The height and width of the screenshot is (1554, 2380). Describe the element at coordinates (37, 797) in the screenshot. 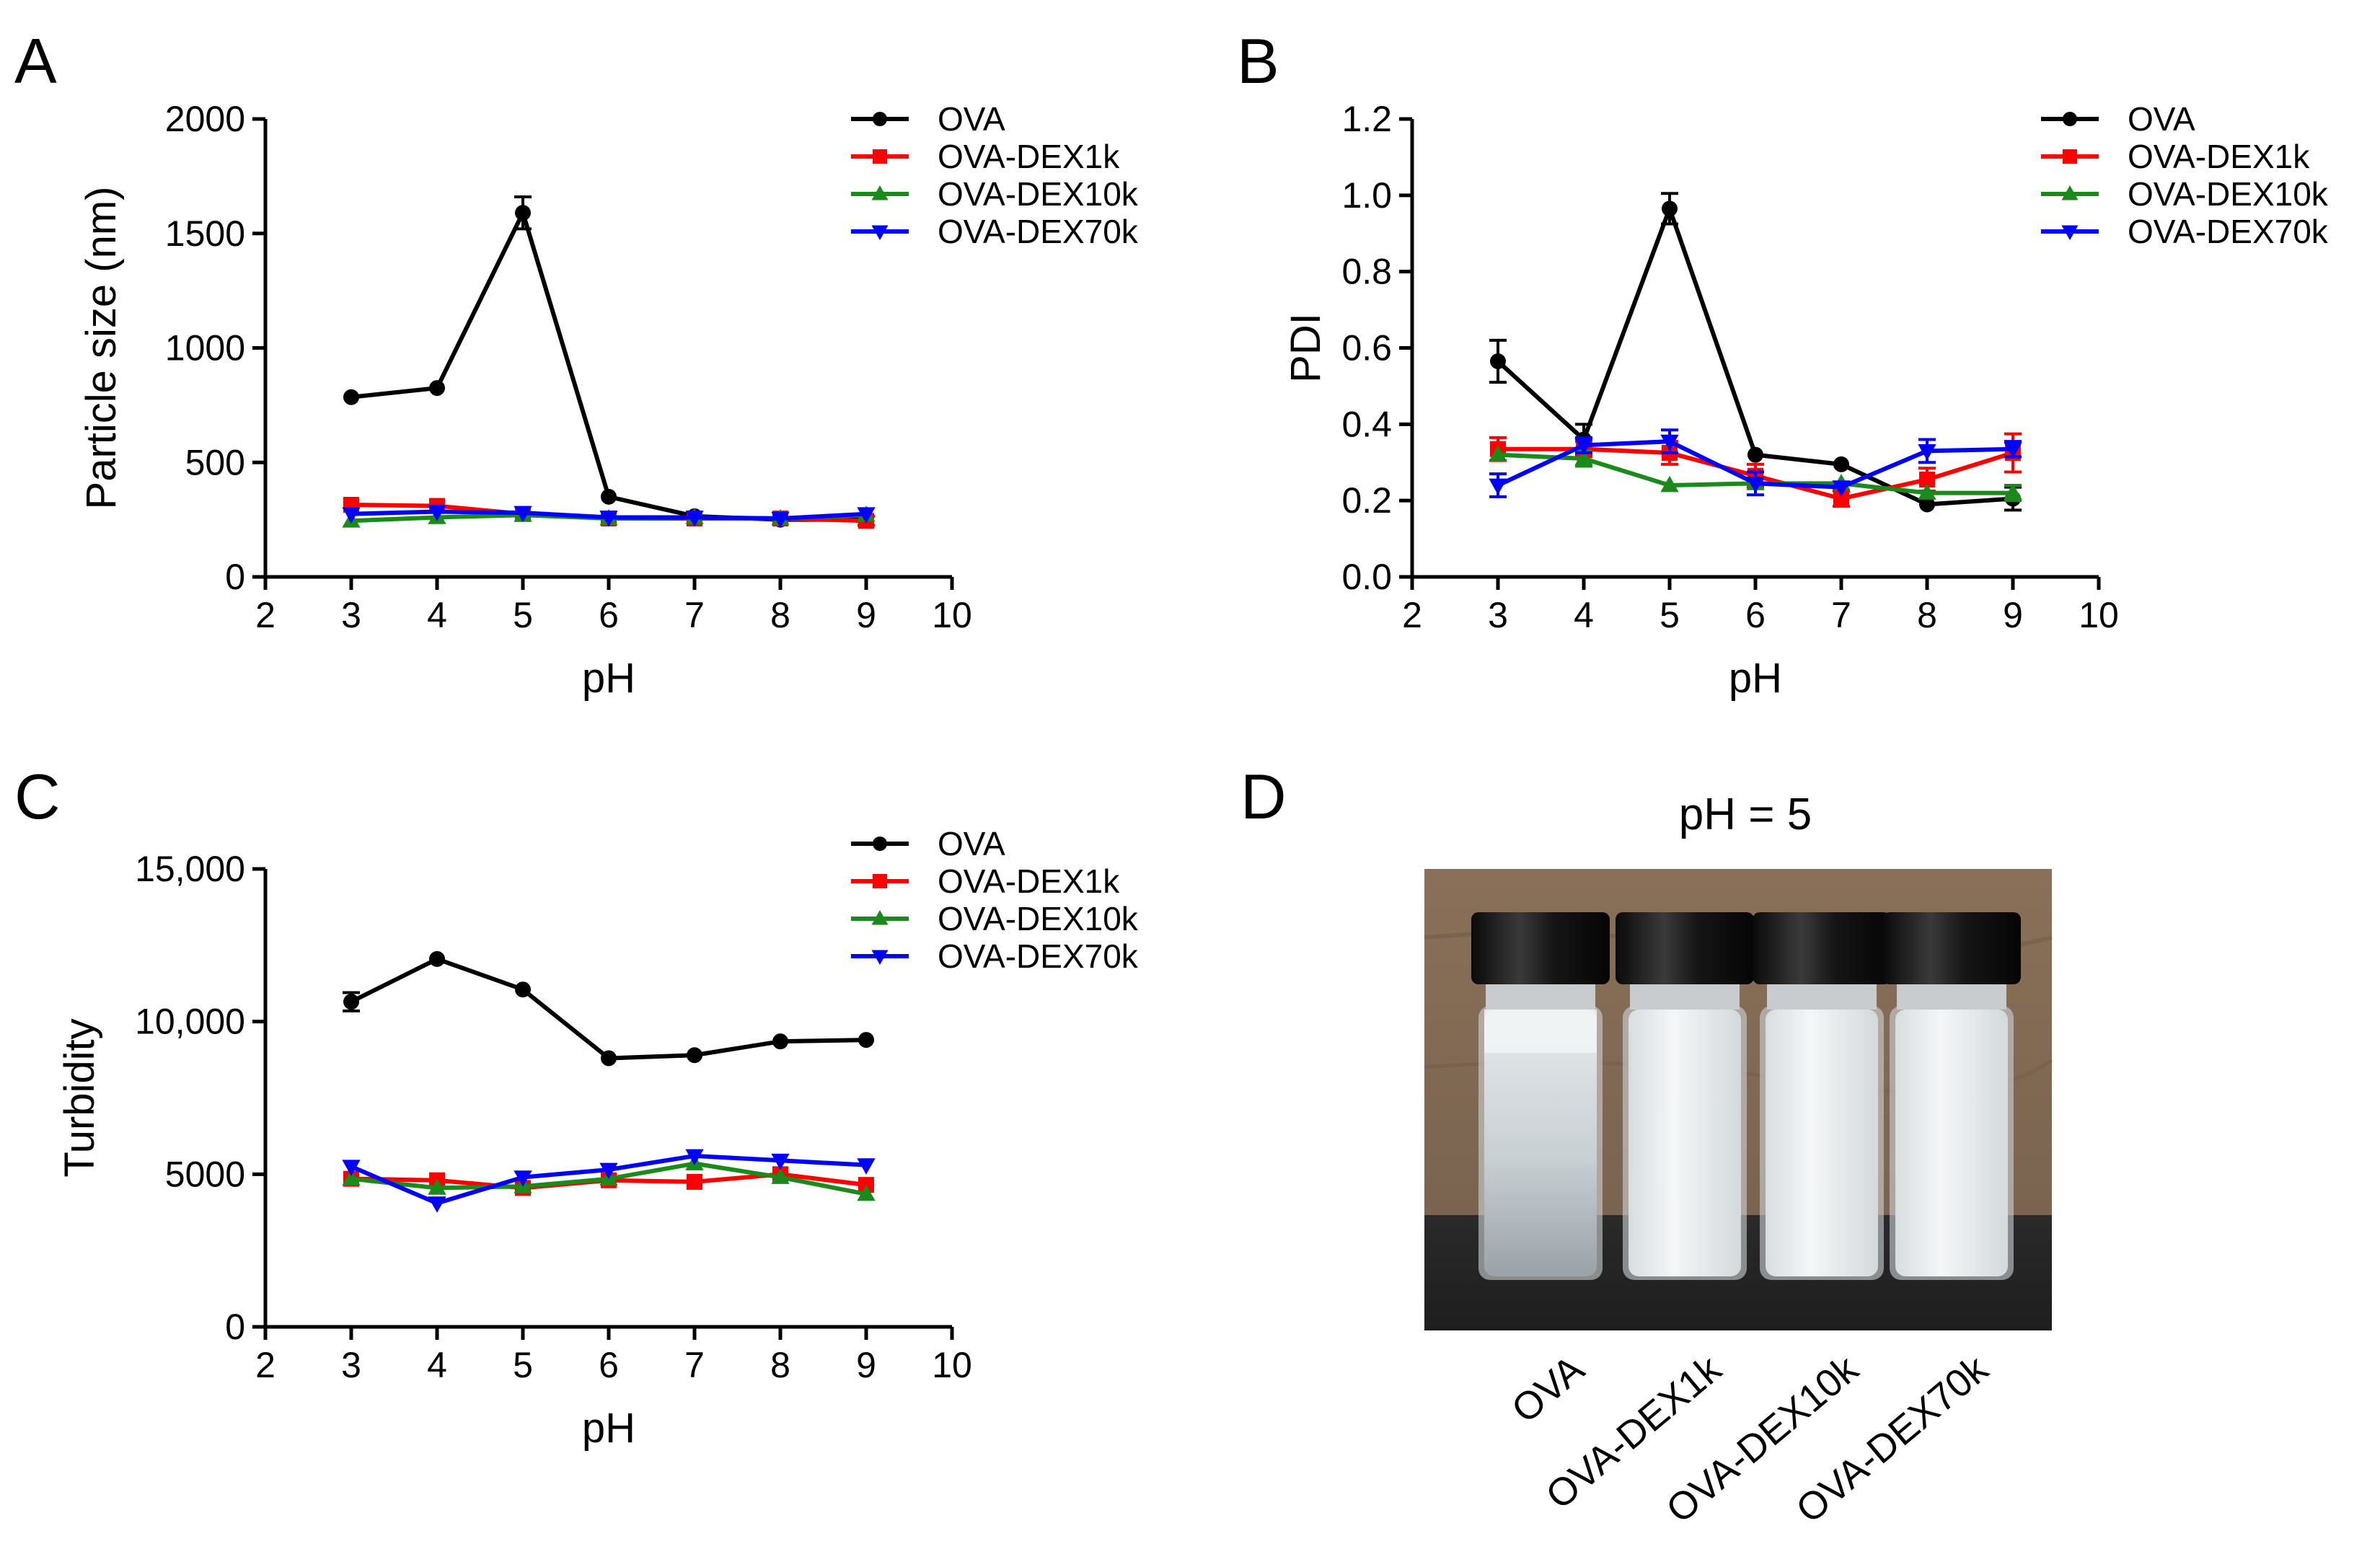

I see `panel-letter-c: C` at that location.